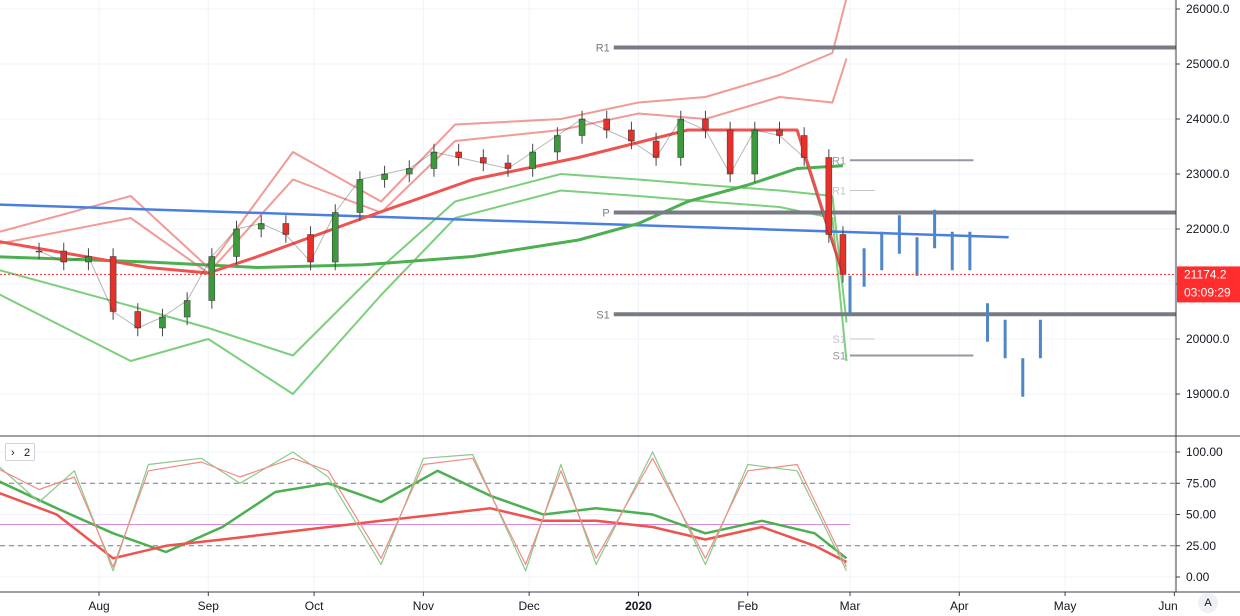  What do you see at coordinates (1208, 64) in the screenshot?
I see `price-tick-label: 25000.0` at bounding box center [1208, 64].